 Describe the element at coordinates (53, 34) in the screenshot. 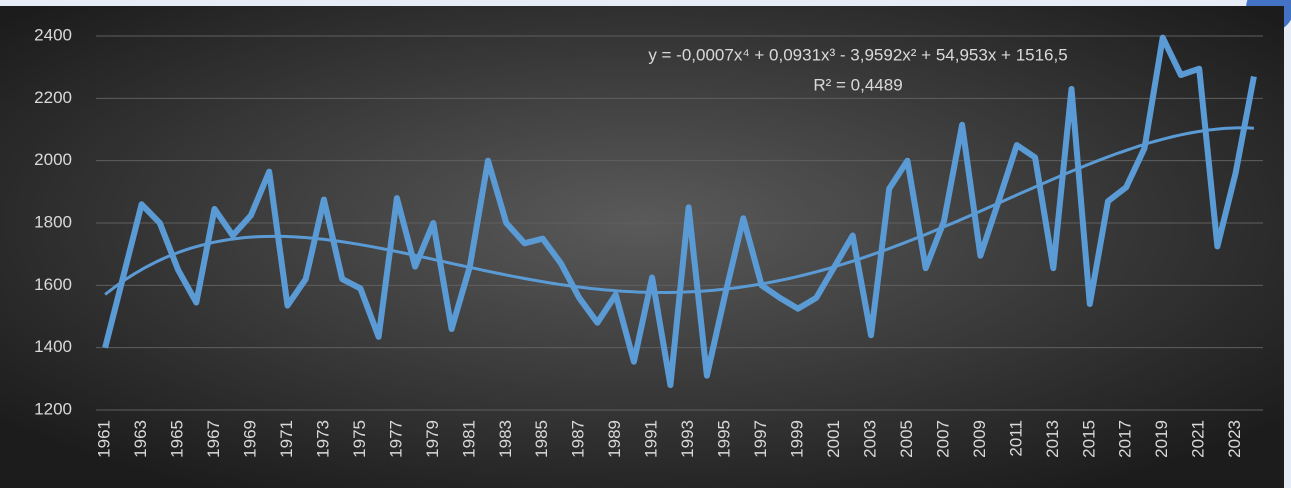

I see `y-tick-label: 2400` at that location.